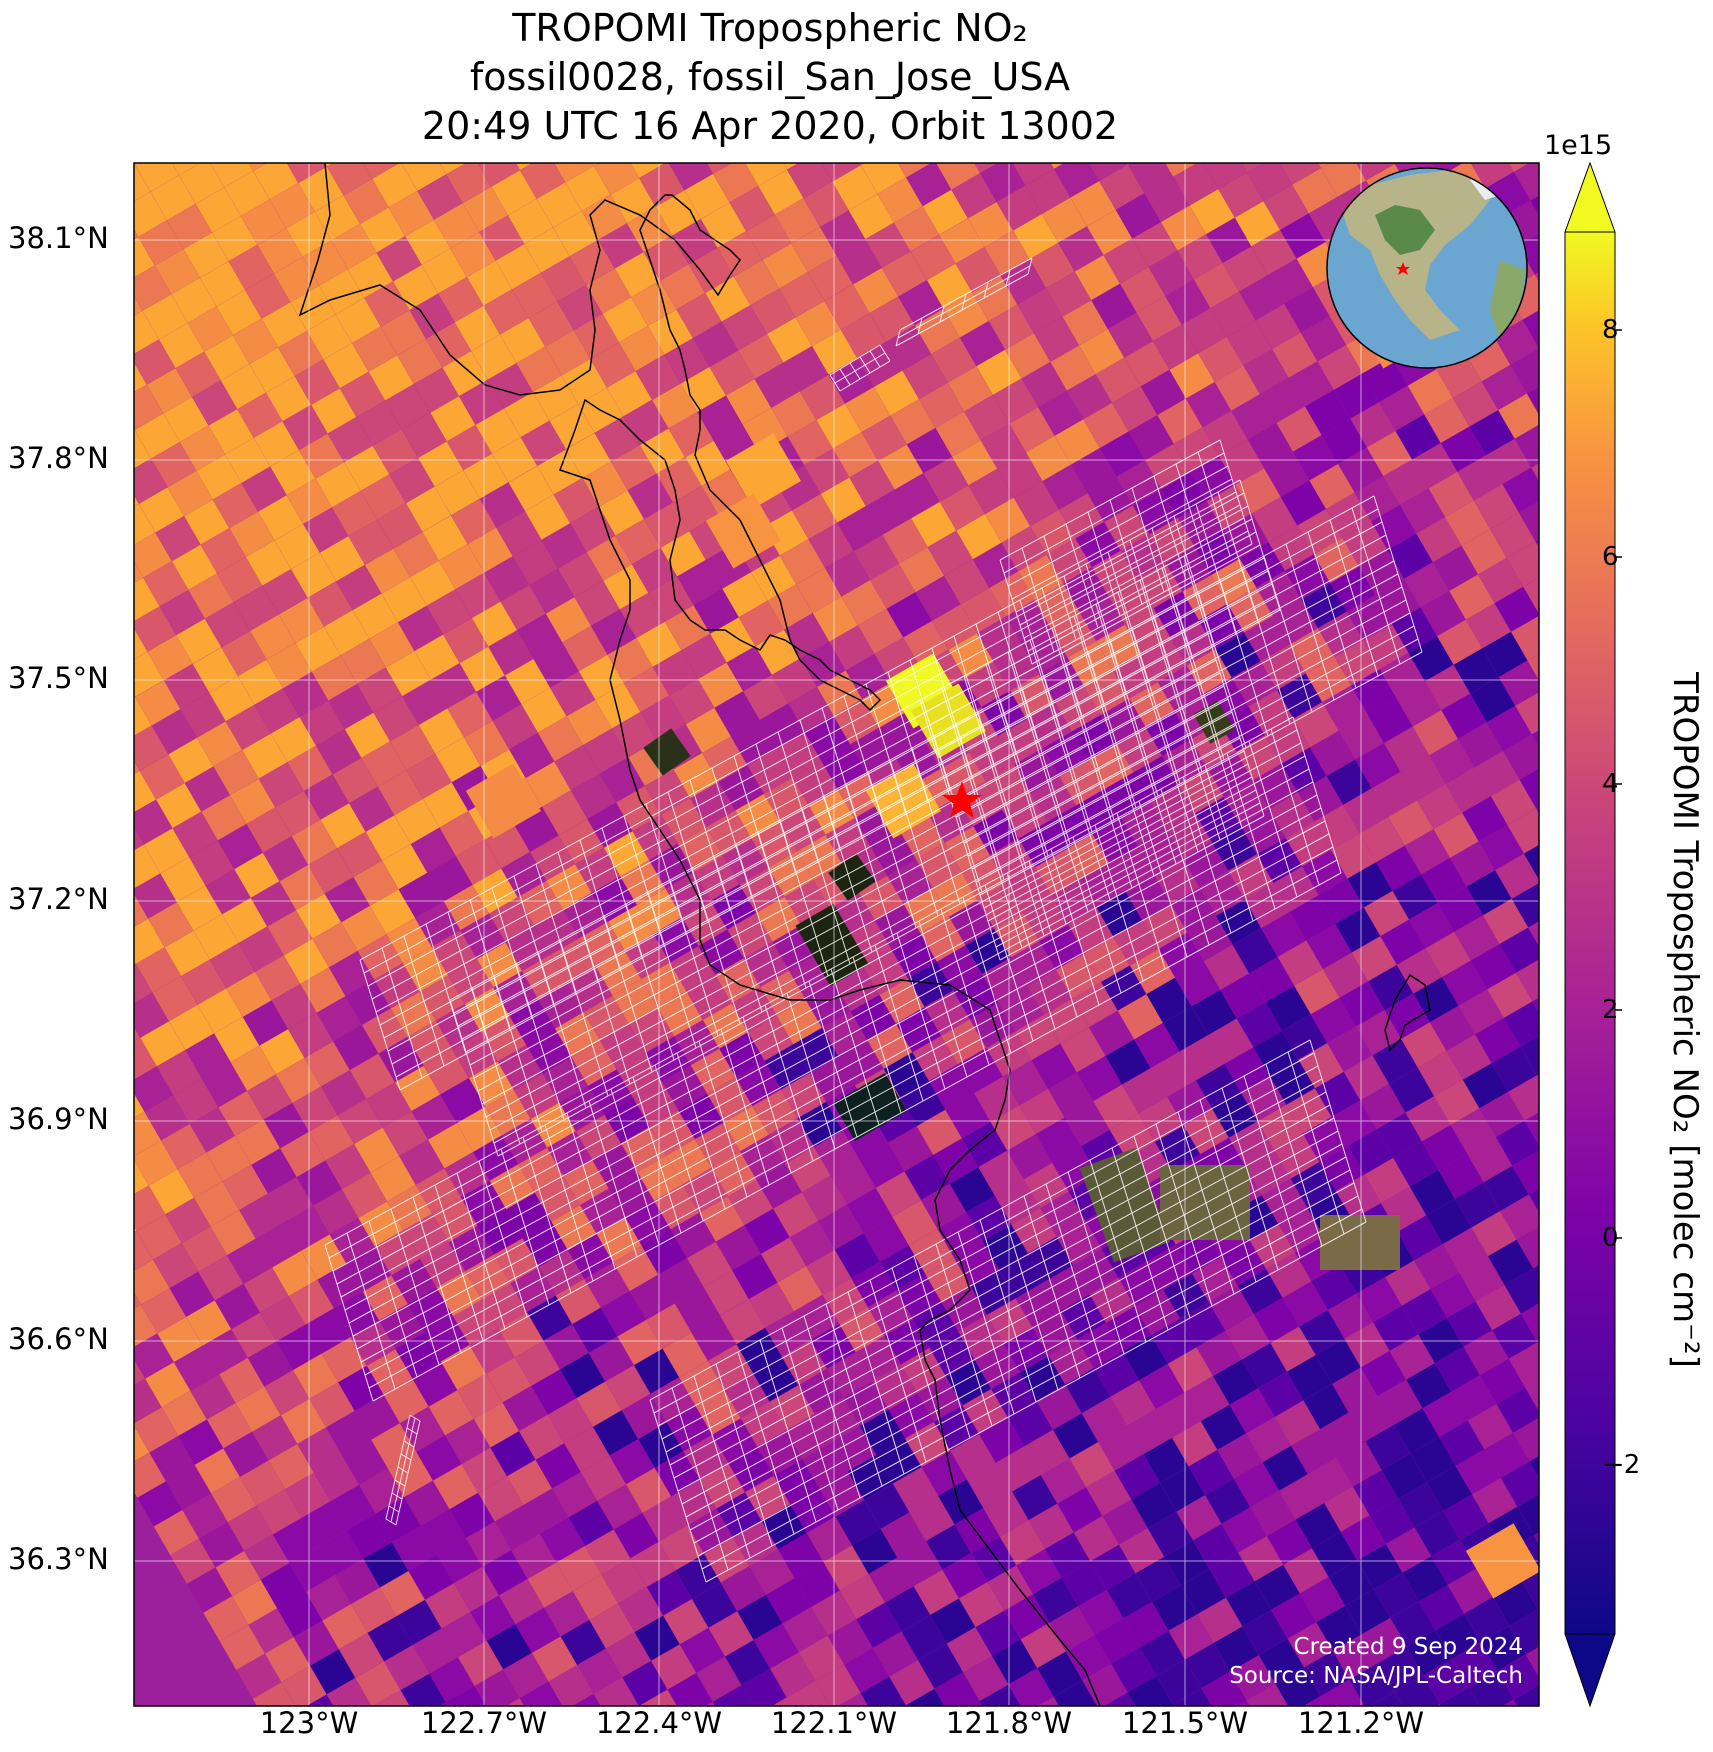  Describe the element at coordinates (1403, 268) in the screenshot. I see `globe-location-star` at that location.